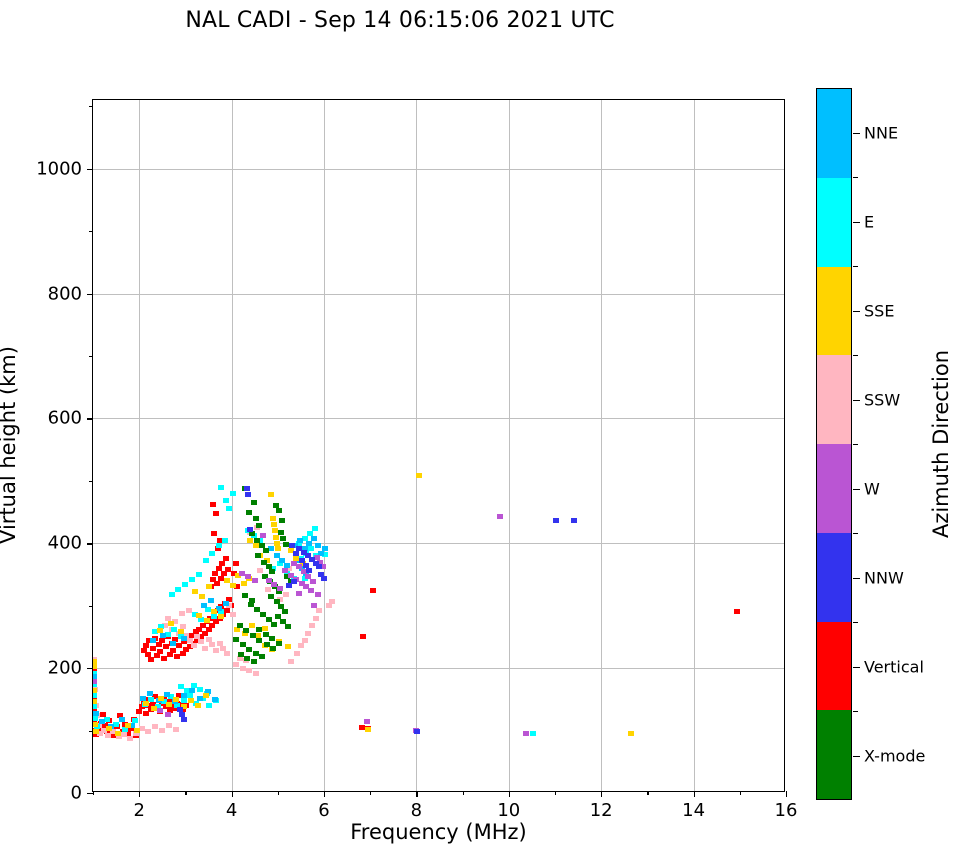 The width and height of the screenshot is (958, 857). I want to click on y-tick-label: 800, so click(64, 294).